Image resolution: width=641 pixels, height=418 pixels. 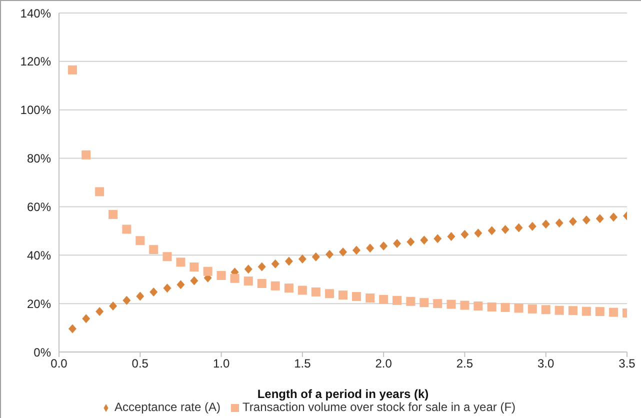 I want to click on x-tick-label: 0.5, so click(x=140, y=363).